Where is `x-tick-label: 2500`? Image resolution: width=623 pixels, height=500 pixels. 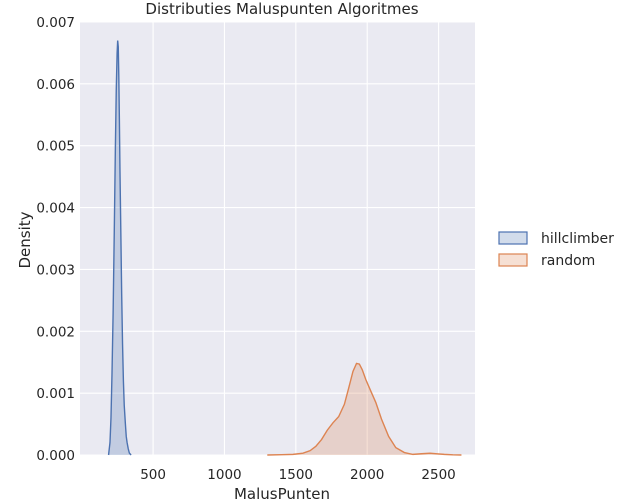
x-tick-label: 2500 is located at coordinates (438, 475).